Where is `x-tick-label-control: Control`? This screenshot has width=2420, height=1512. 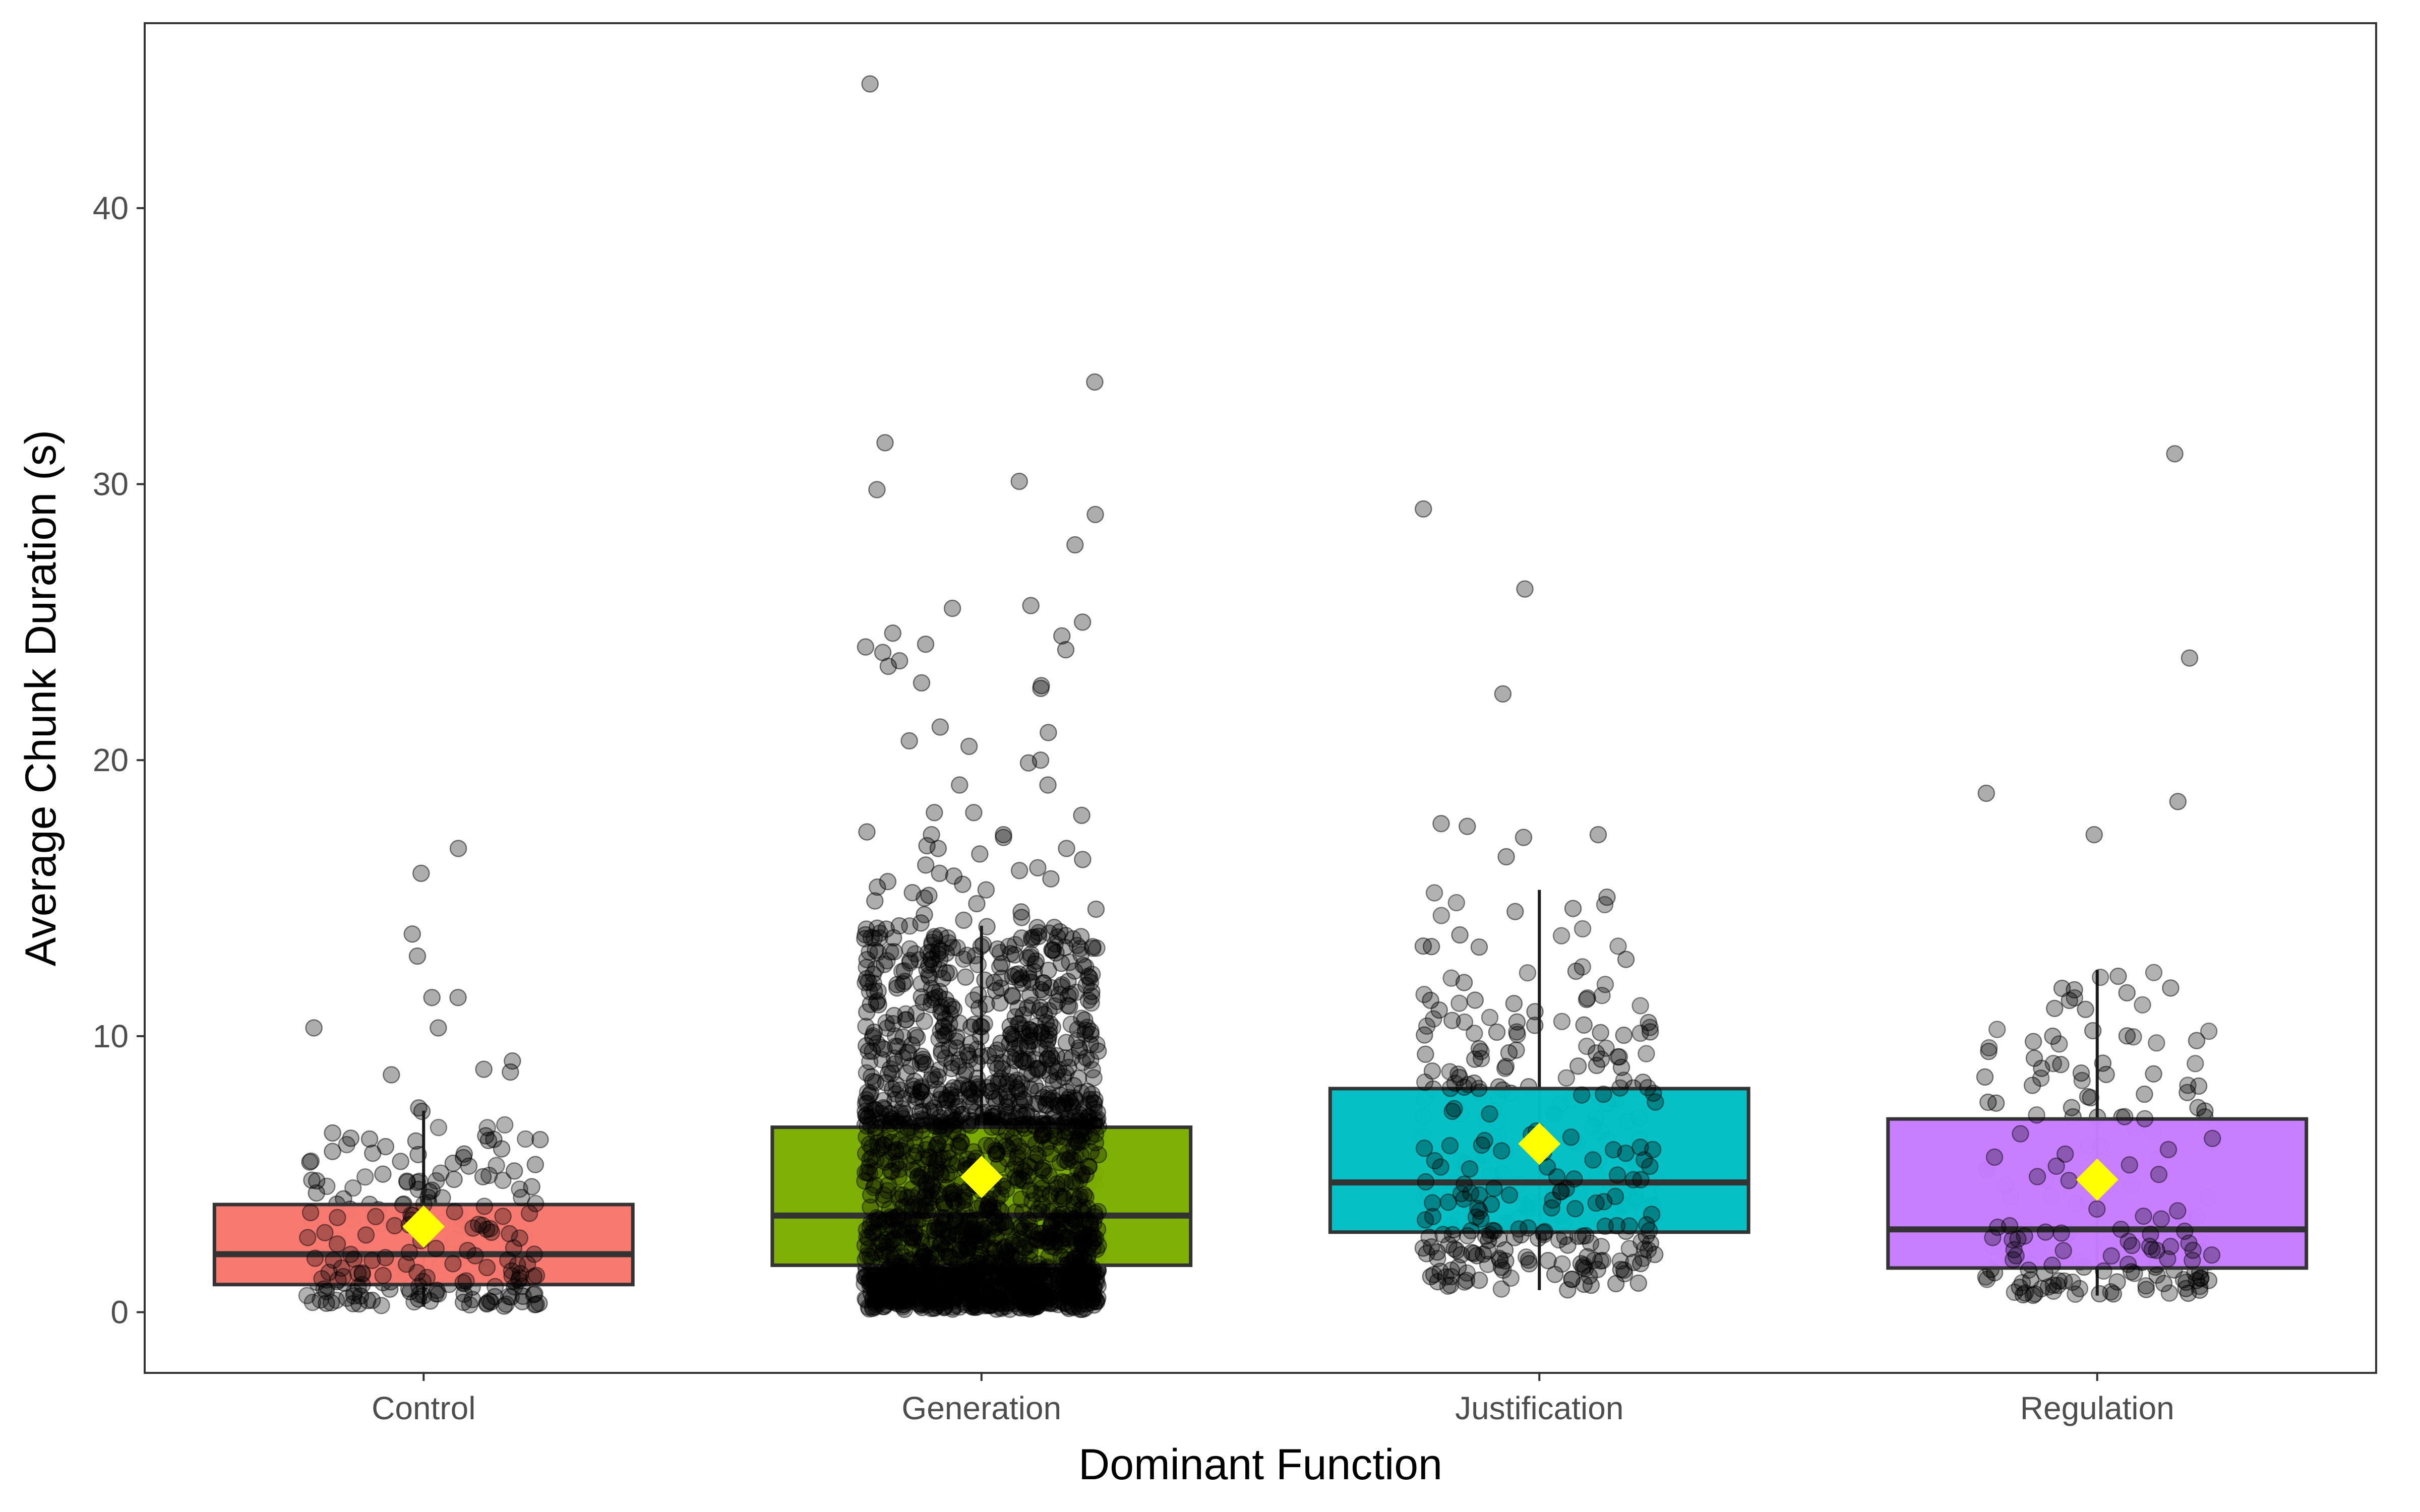 x-tick-label-control: Control is located at coordinates (423, 1408).